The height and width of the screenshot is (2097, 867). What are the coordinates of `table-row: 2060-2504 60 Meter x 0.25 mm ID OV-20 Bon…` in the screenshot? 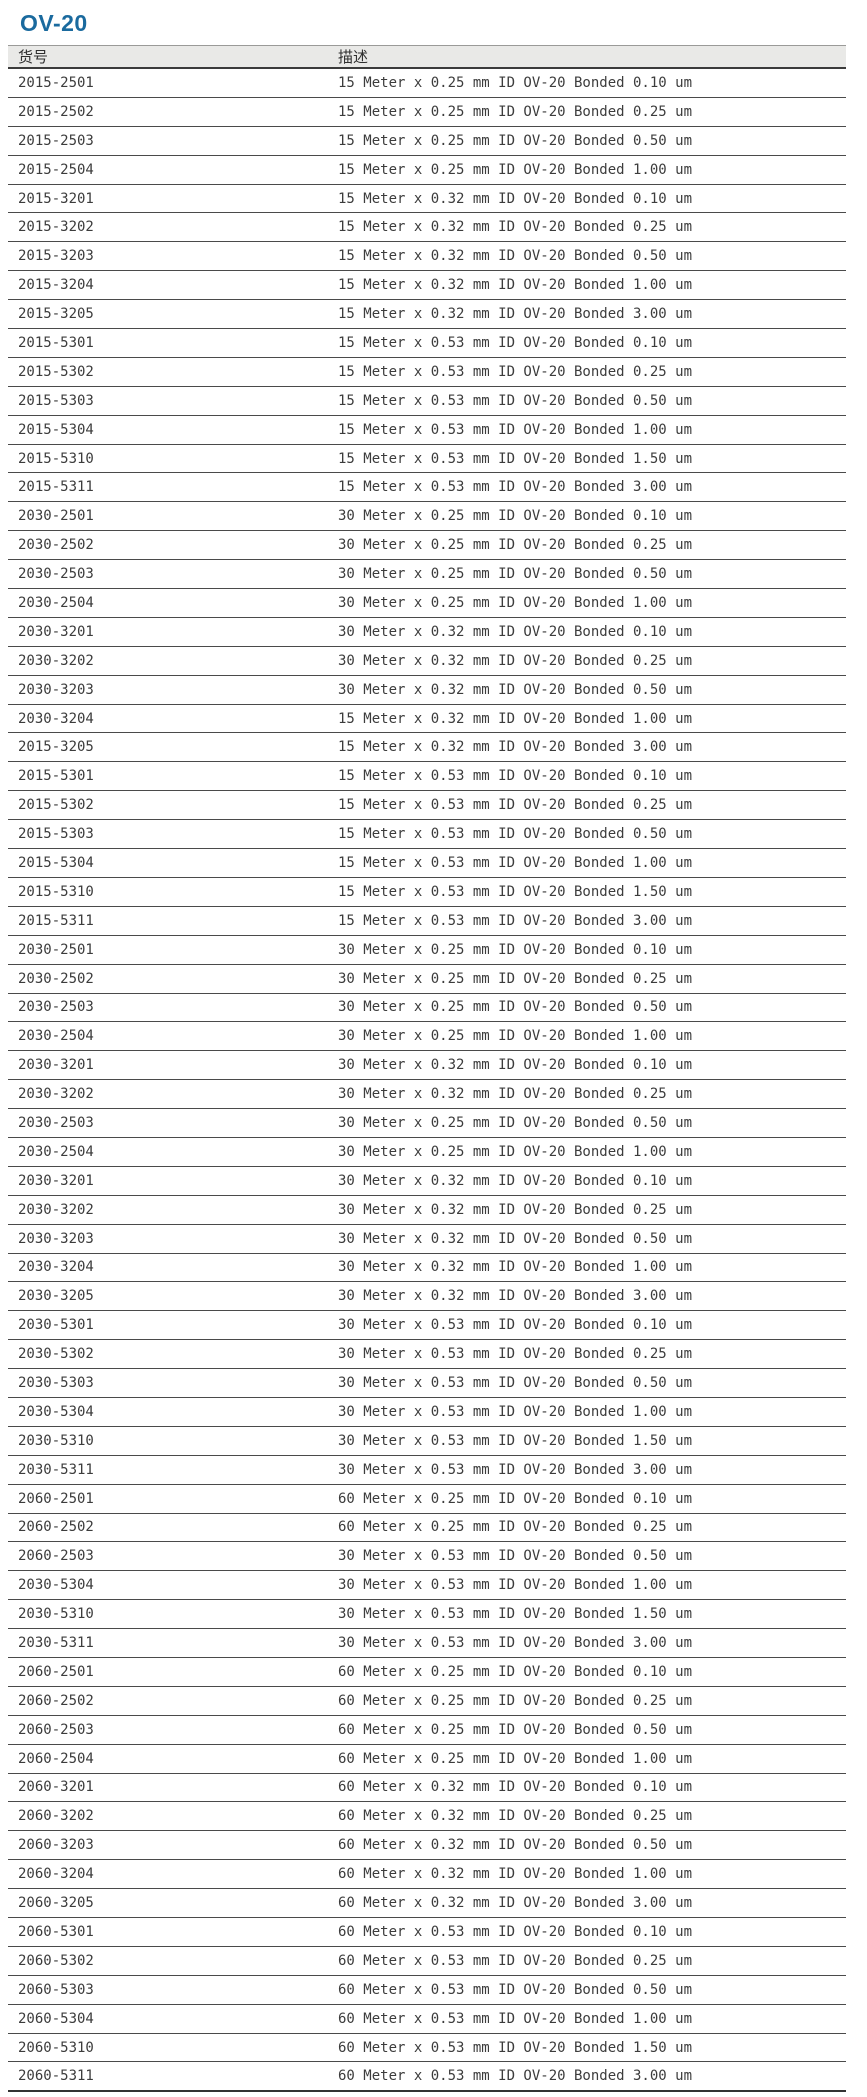 It's located at (427, 1759).